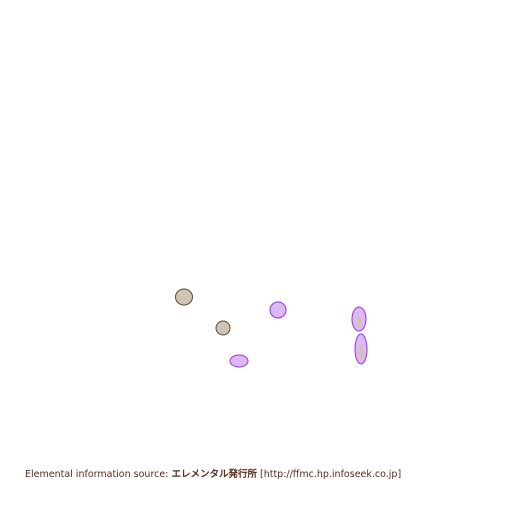  What do you see at coordinates (331, 474) in the screenshot?
I see `source-url: [http://ffmc.hp.infoseek.co.jp]` at bounding box center [331, 474].